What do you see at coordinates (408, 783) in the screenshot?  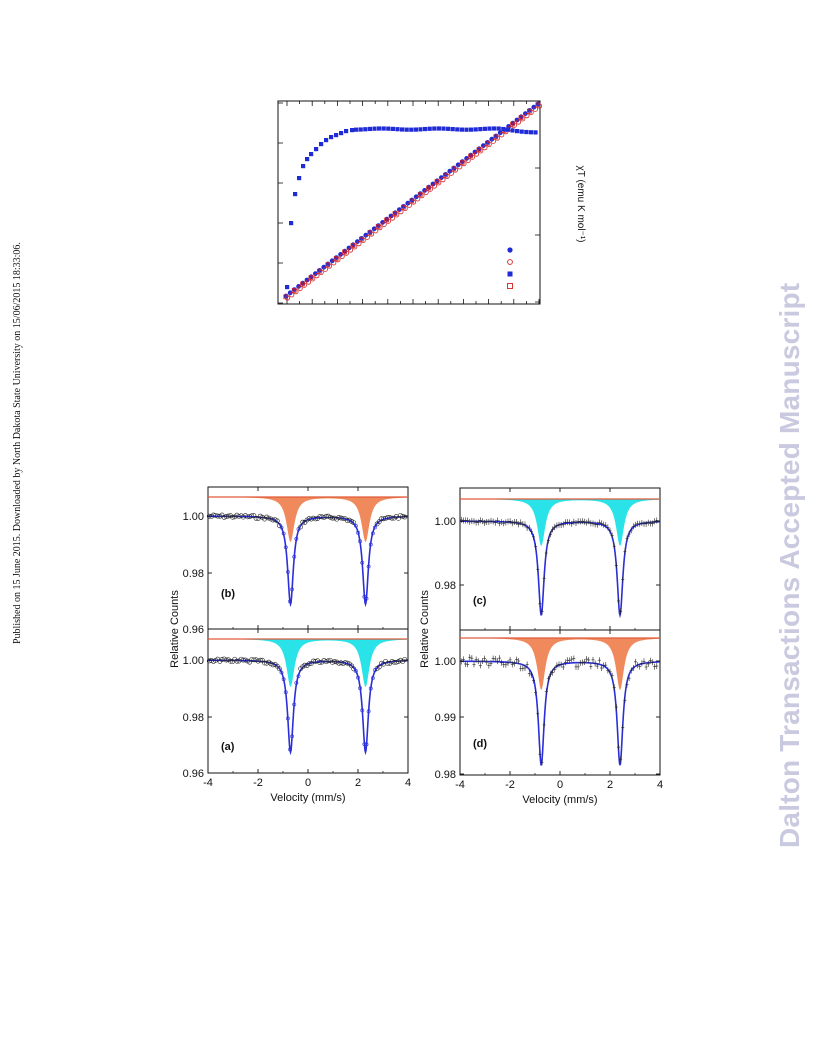 I see `x-tick-label: 4` at bounding box center [408, 783].